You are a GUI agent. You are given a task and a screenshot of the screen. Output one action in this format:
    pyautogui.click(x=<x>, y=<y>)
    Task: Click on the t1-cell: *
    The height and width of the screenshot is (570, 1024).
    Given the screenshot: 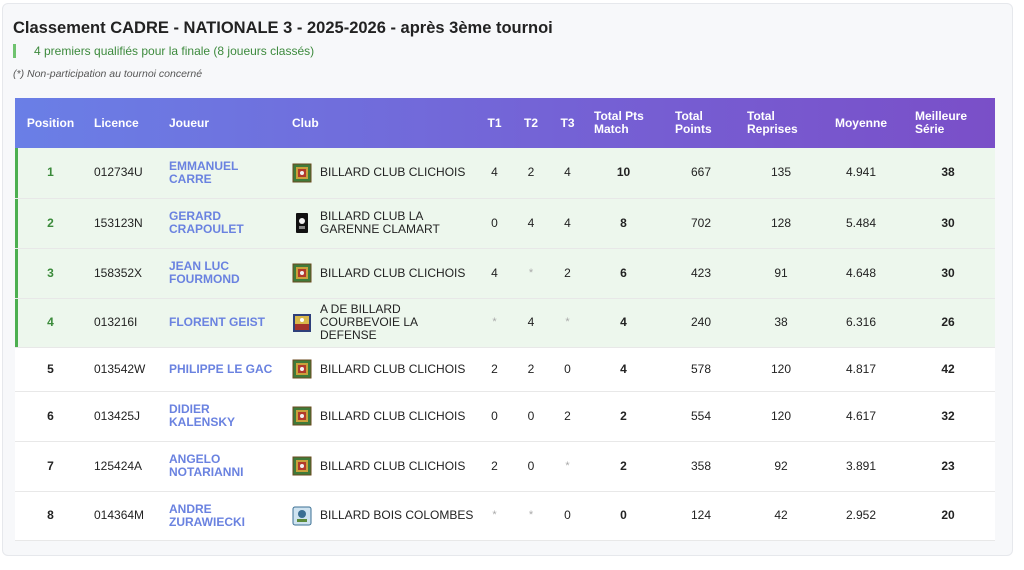 What is the action you would take?
    pyautogui.click(x=494, y=322)
    